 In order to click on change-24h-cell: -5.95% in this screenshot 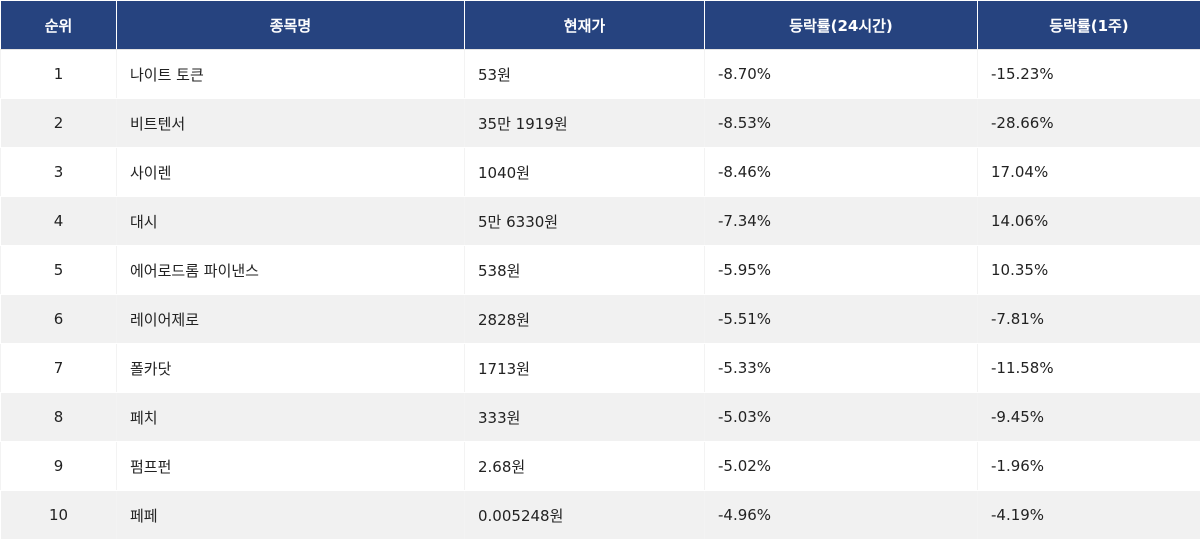, I will do `click(841, 270)`.